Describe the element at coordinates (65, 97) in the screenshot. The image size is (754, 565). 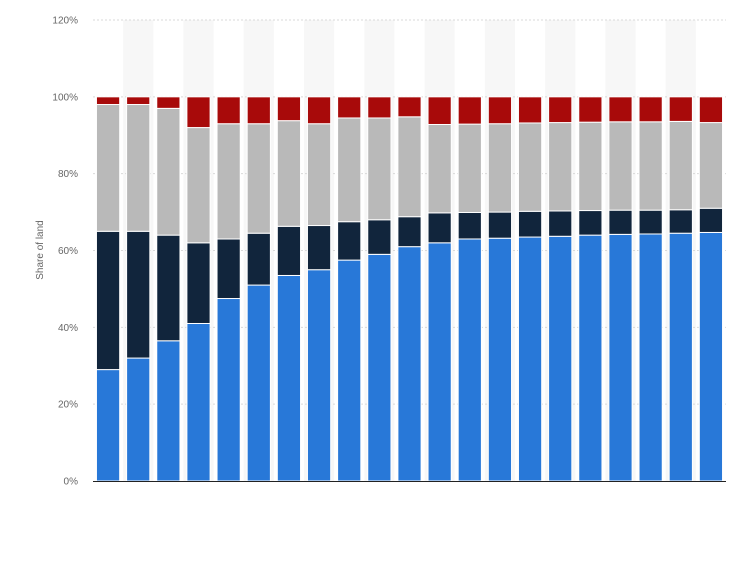
I see `y-tick-label: 100%` at that location.